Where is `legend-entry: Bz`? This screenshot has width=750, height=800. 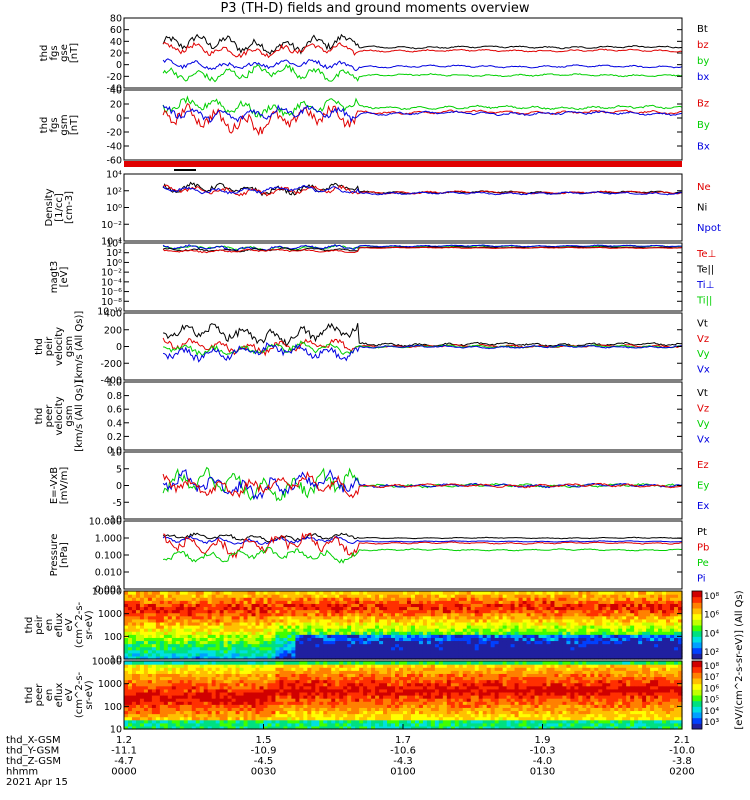 legend-entry: Bz is located at coordinates (703, 104).